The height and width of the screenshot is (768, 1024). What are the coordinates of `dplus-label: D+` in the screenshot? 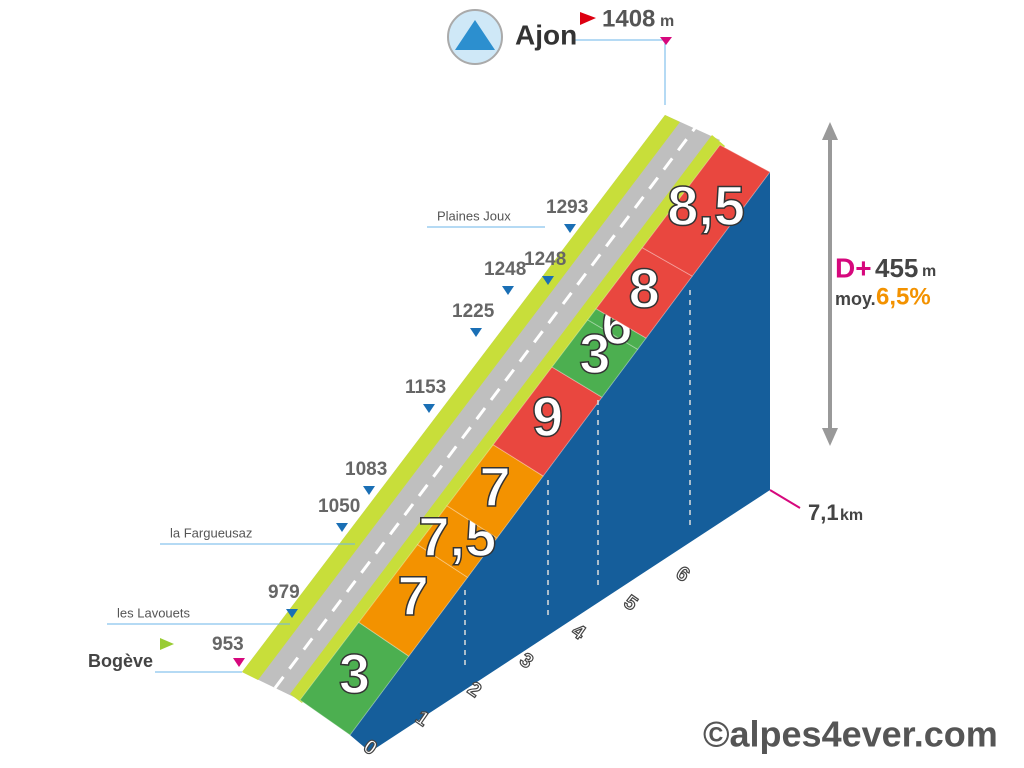 It's located at (853, 267).